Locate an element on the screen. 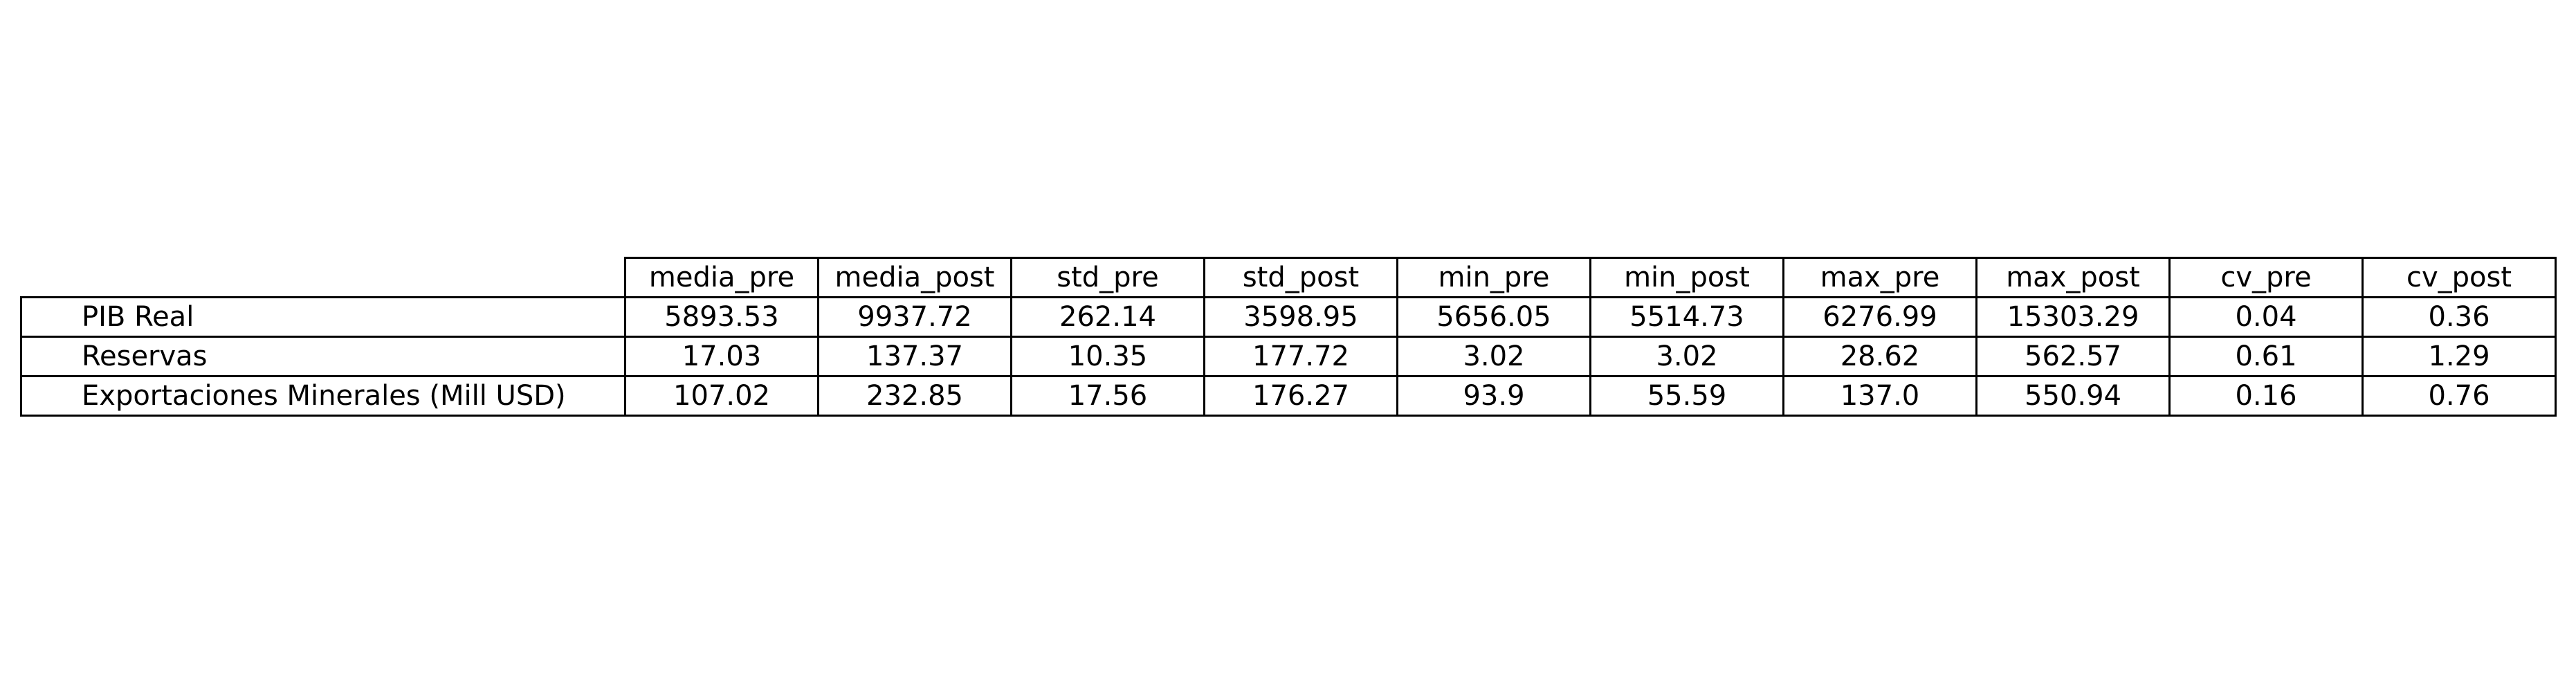 This screenshot has height=681, width=2576. table-cell: 0.76 is located at coordinates (2460, 396).